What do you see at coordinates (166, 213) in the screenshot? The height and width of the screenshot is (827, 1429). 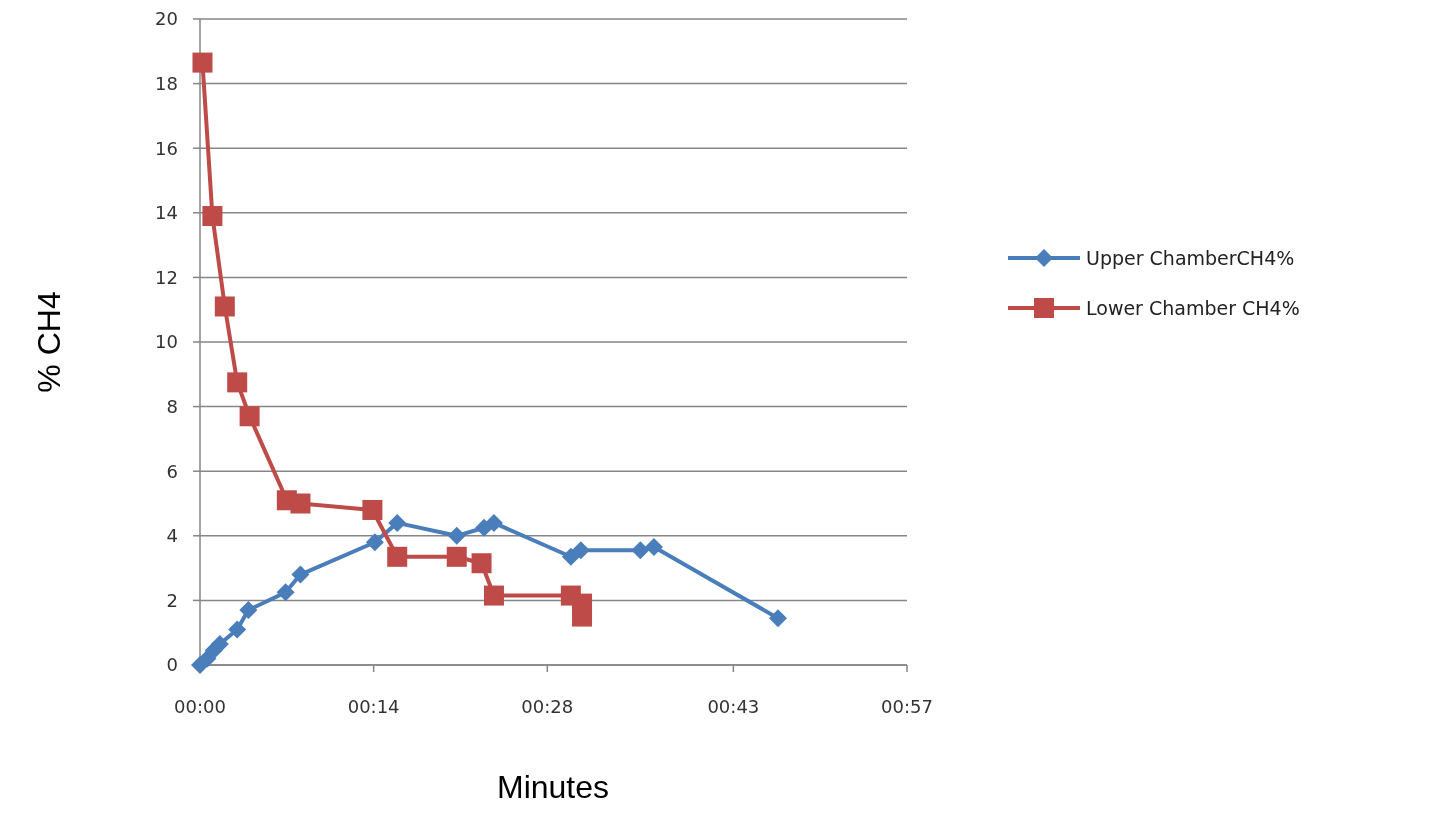 I see `y-tick-label: 14` at bounding box center [166, 213].